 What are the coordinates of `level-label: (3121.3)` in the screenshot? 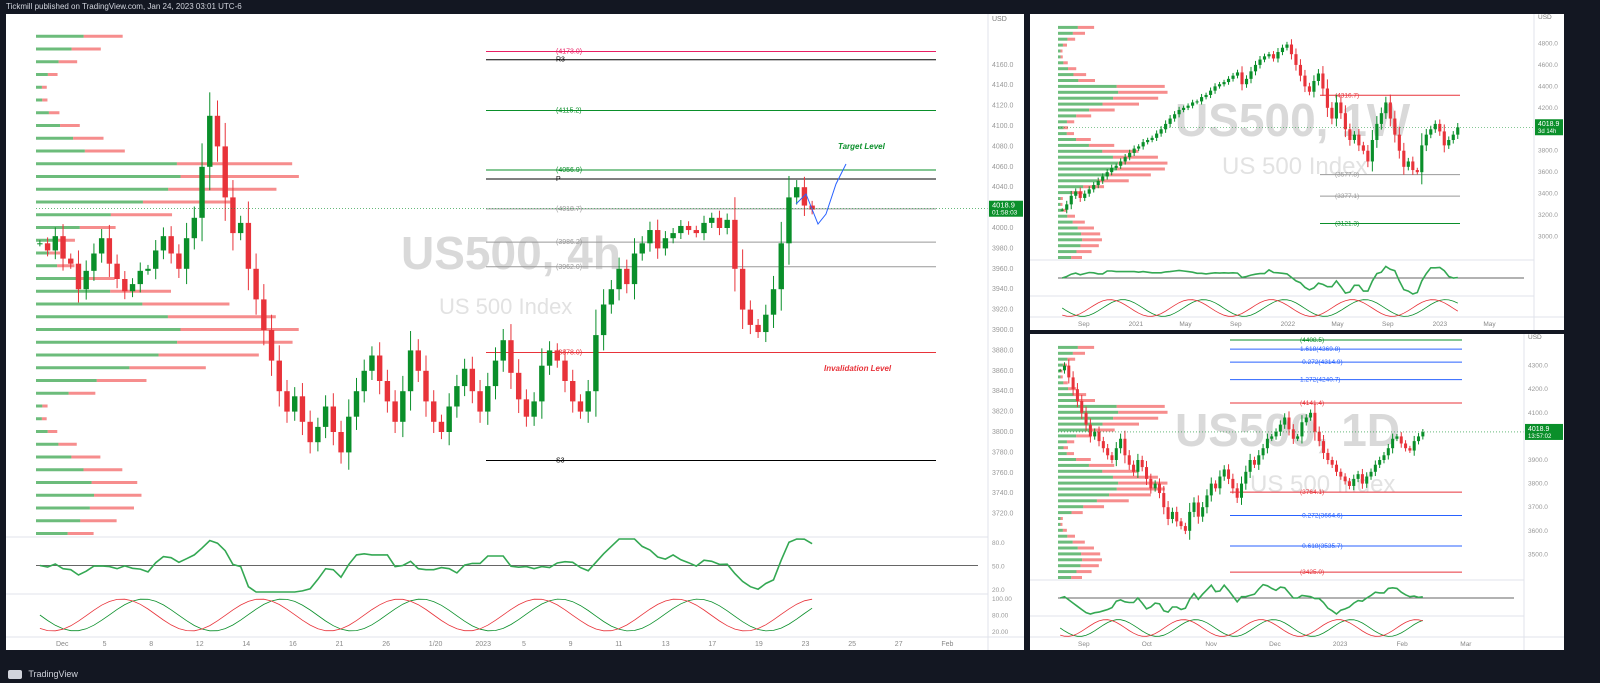 It's located at (1347, 224).